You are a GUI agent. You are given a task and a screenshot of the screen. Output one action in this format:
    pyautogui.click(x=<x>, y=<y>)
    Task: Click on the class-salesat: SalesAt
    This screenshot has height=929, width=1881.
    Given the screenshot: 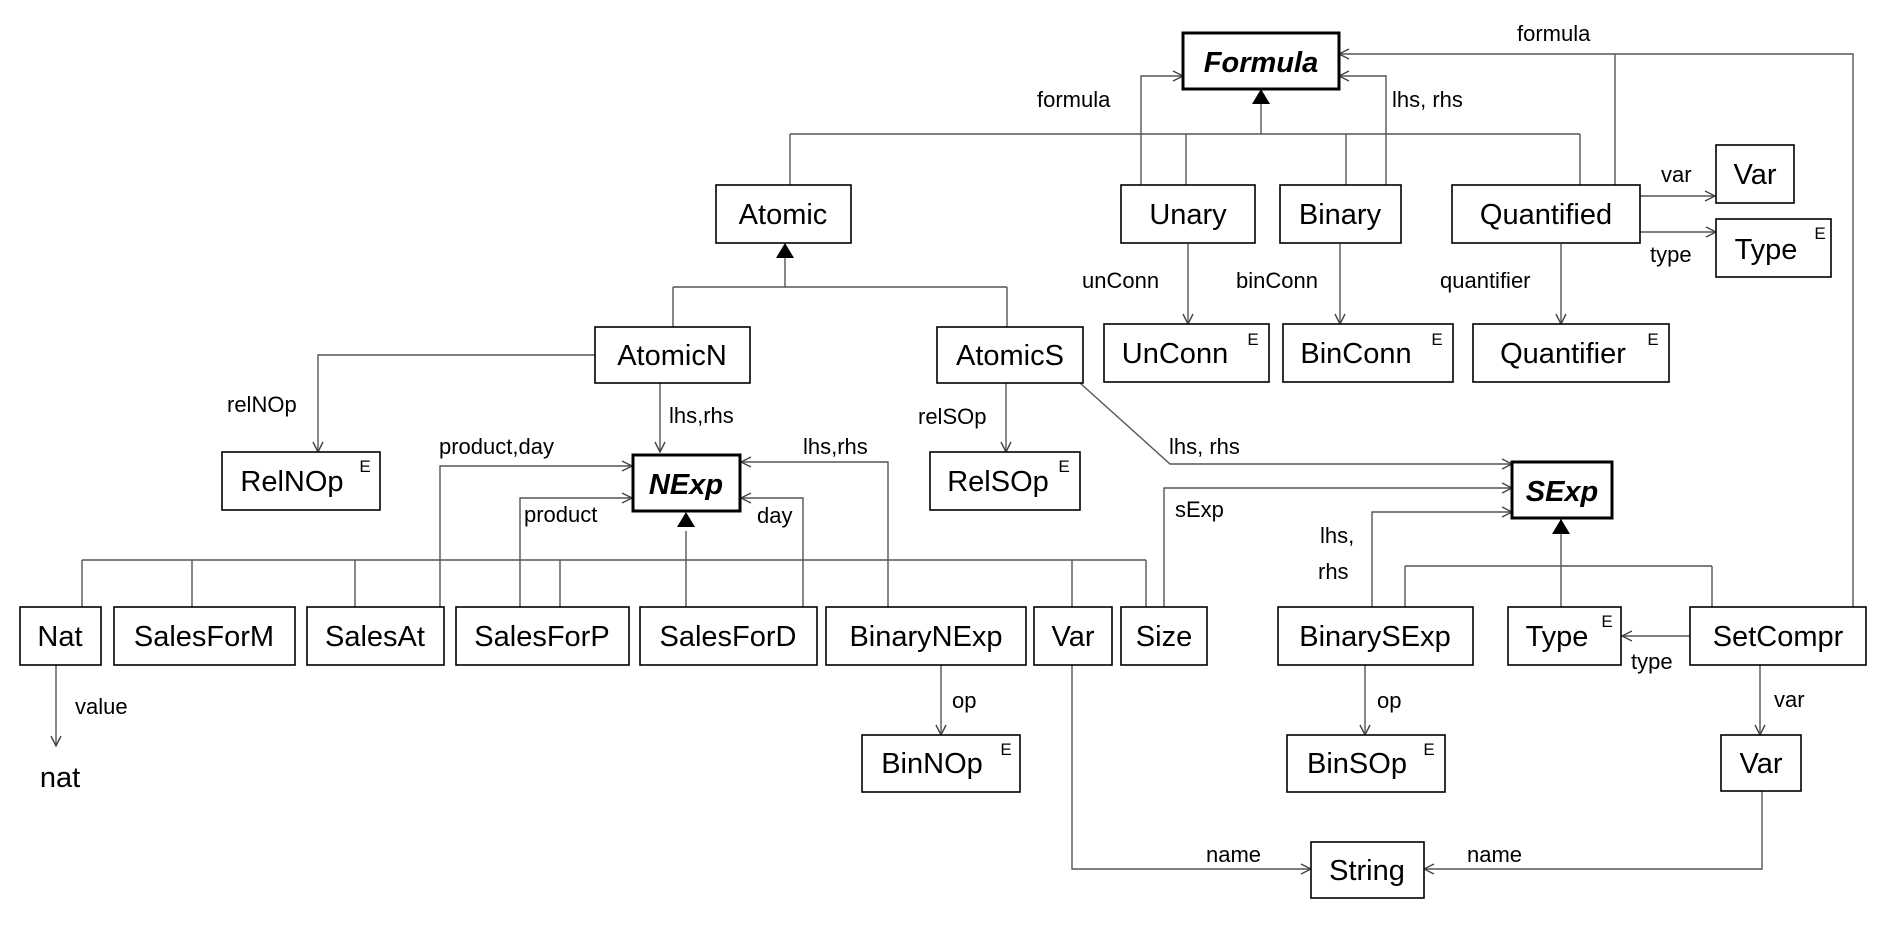 What is the action you would take?
    pyautogui.click(x=375, y=636)
    